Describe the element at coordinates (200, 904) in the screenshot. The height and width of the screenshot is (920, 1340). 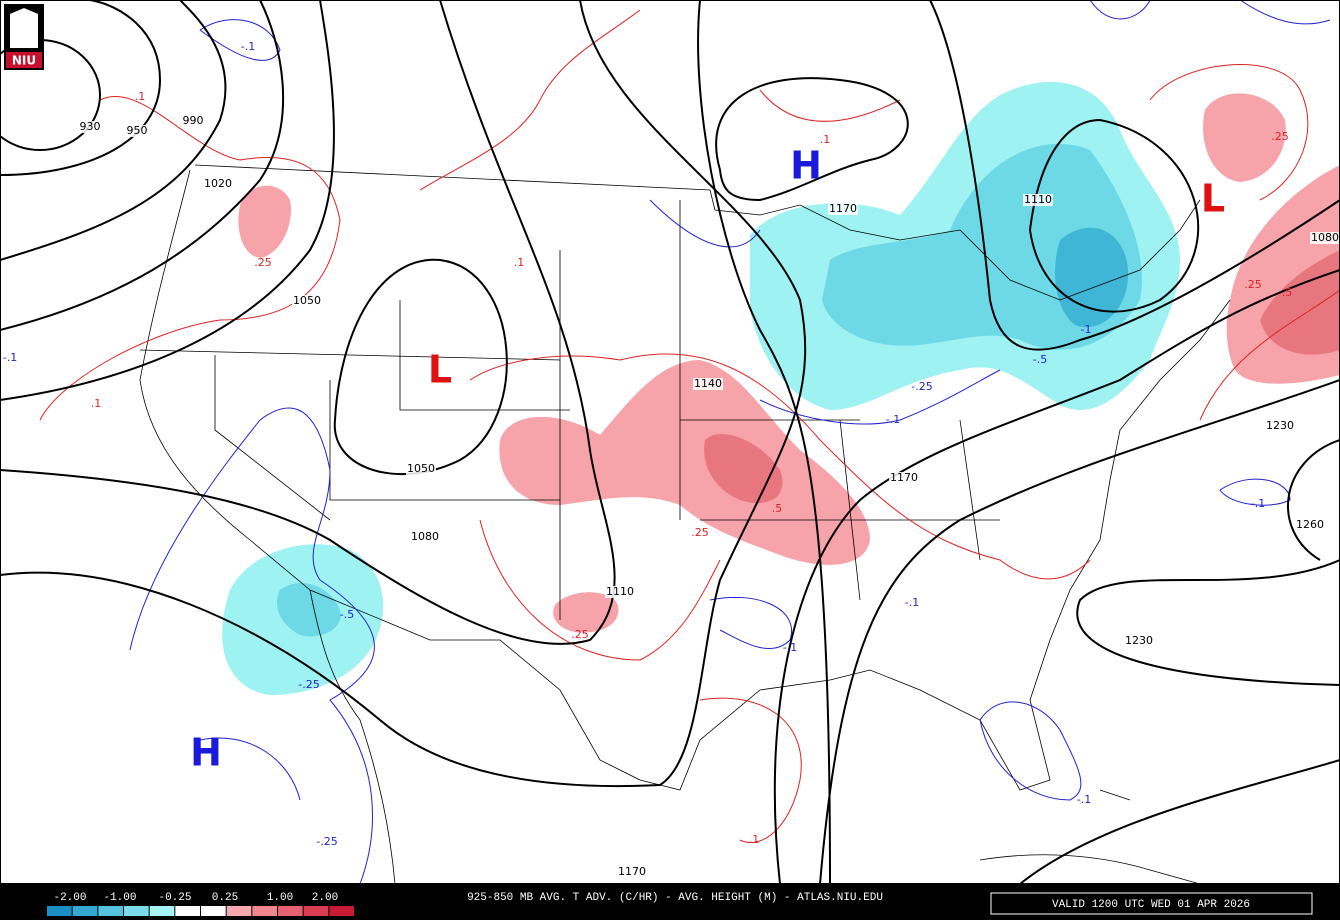
I see `colorbar: -2.00 -1.00 -0.25 0.25 1.00 2.00` at that location.